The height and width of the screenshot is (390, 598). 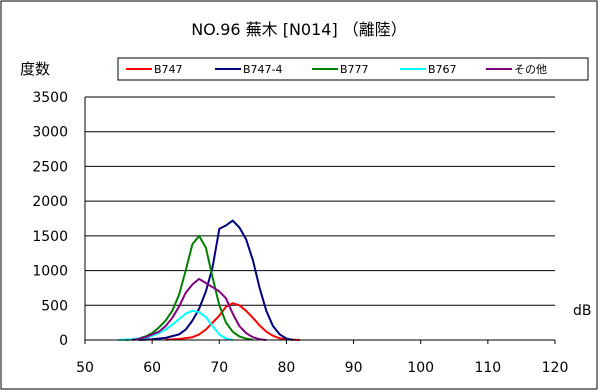 I want to click on legend-label: B747, so click(x=168, y=69).